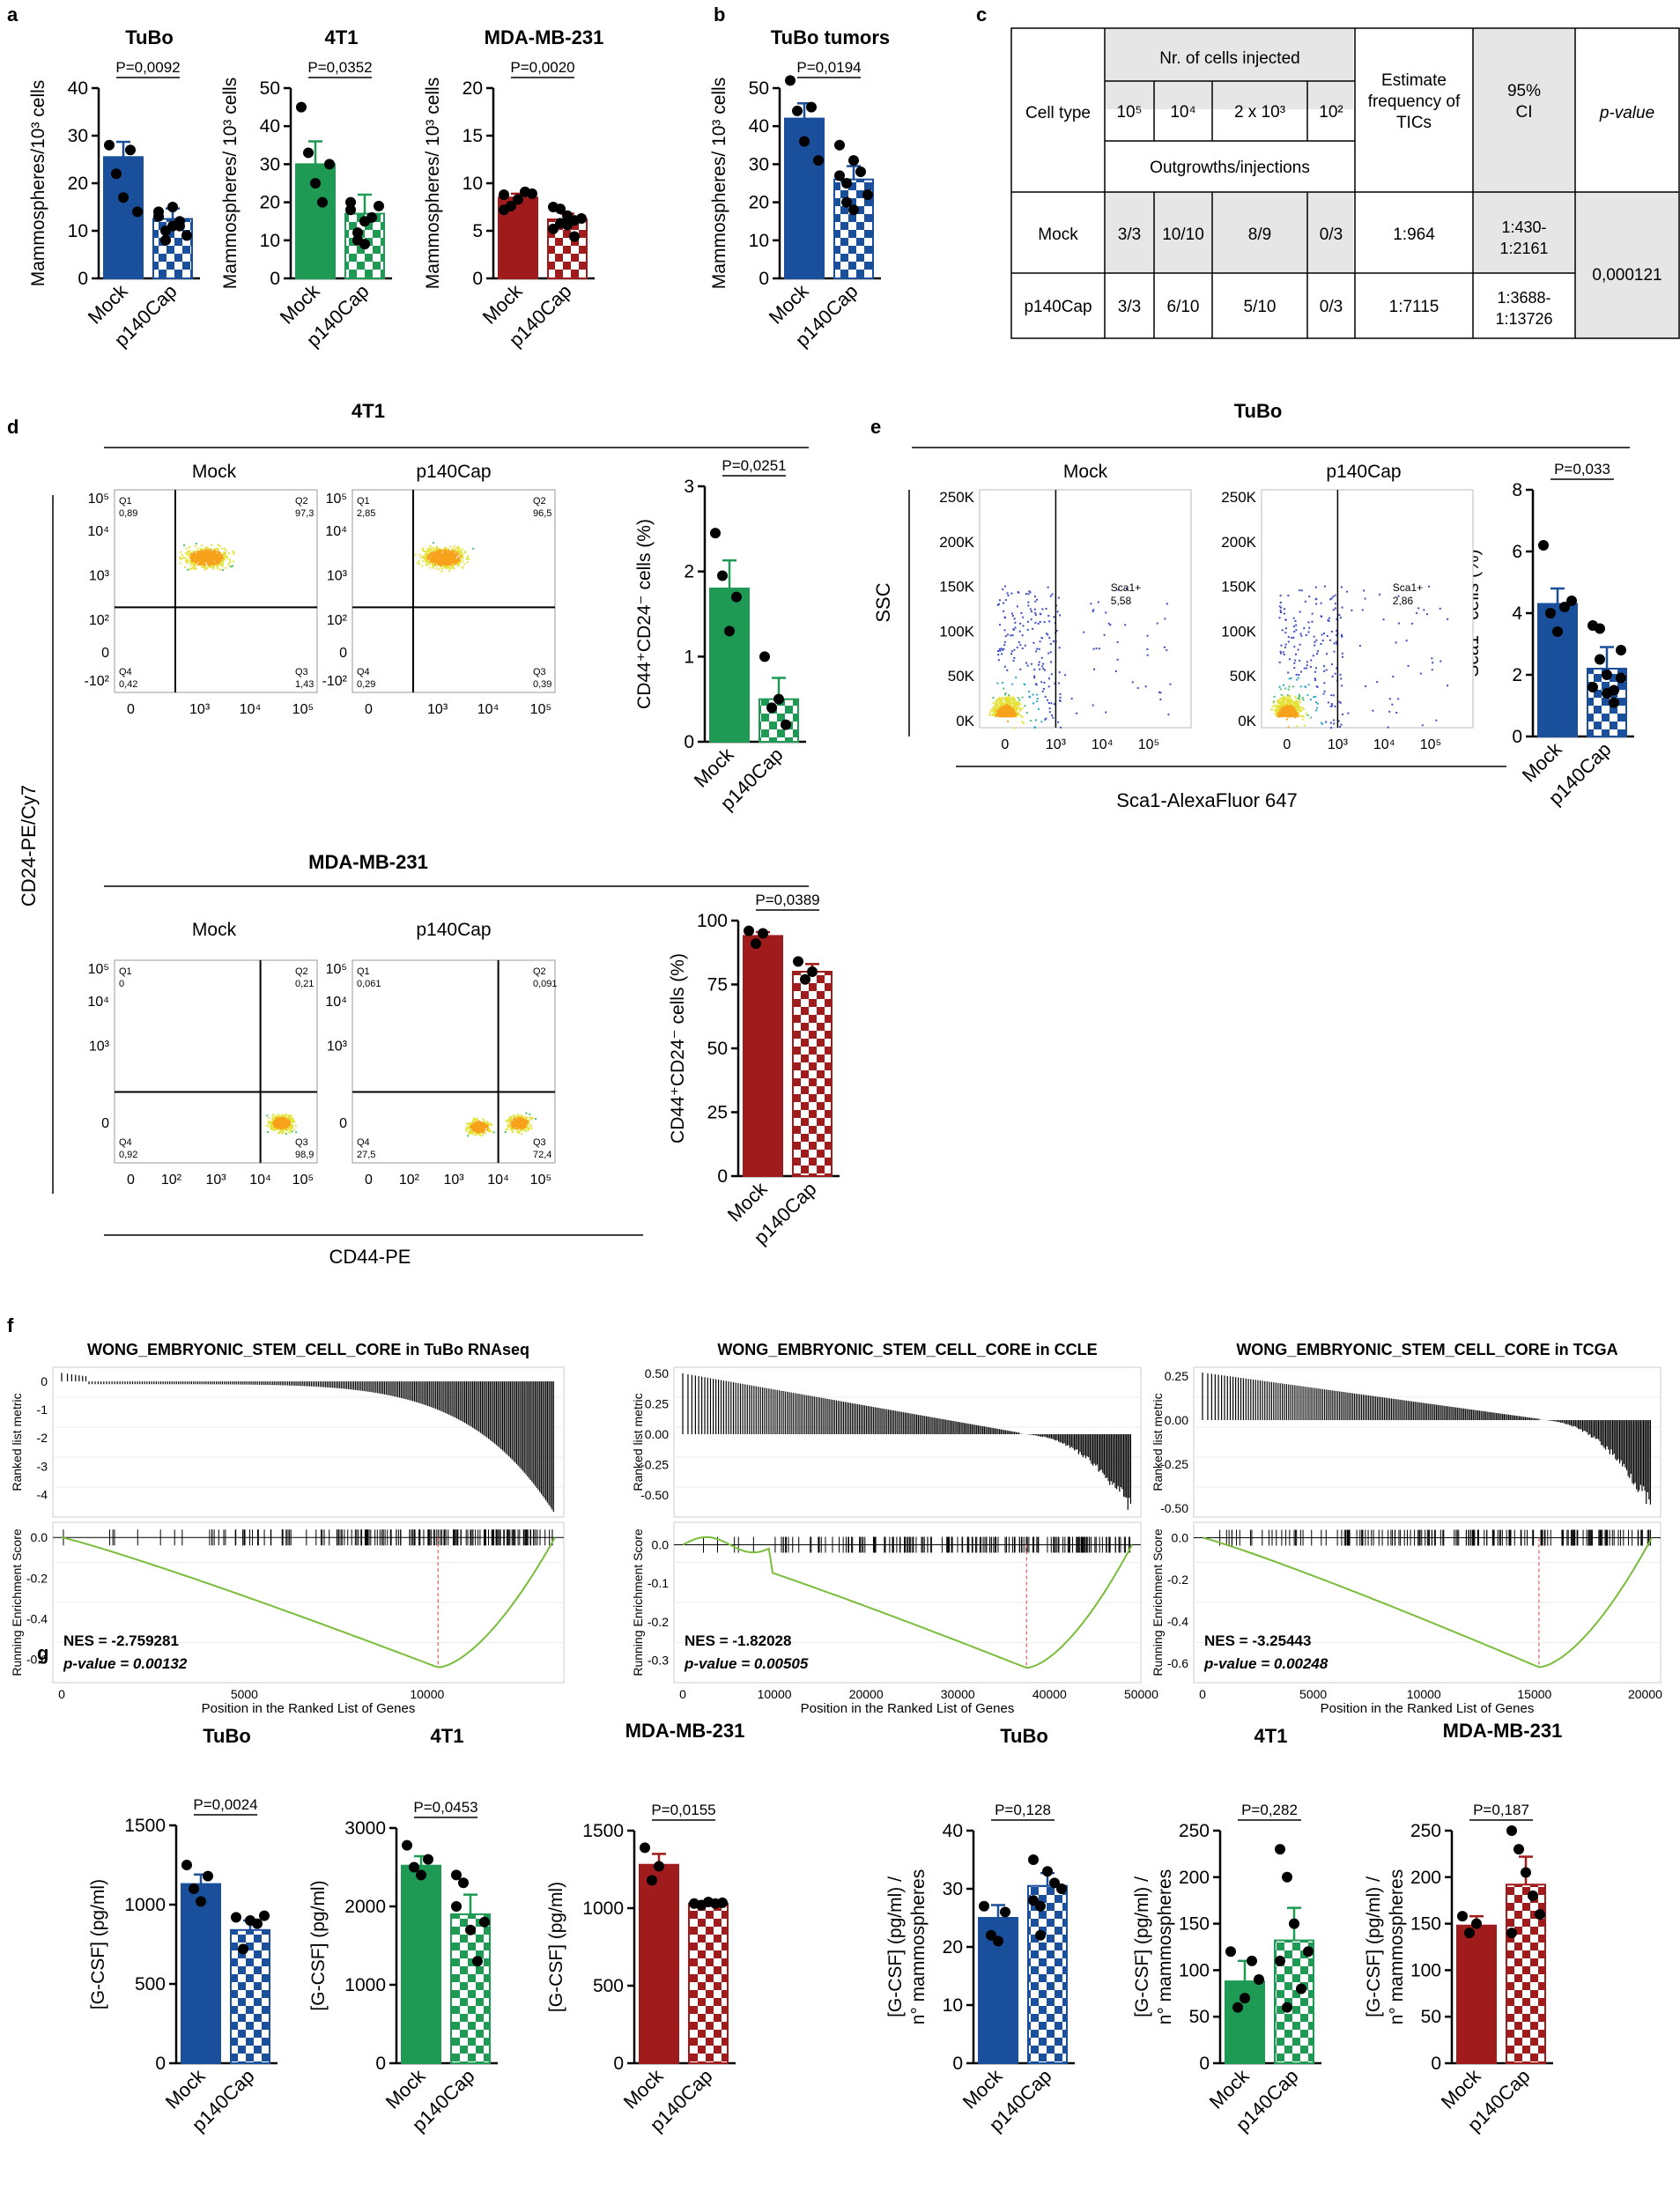 The height and width of the screenshot is (2198, 1680). What do you see at coordinates (956, 631) in the screenshot?
I see `flow-y-tick: 100K` at bounding box center [956, 631].